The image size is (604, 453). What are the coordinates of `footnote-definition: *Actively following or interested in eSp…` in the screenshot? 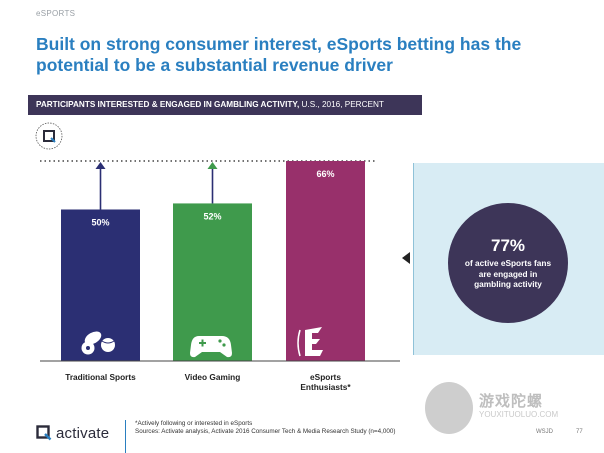 It's located at (194, 423).